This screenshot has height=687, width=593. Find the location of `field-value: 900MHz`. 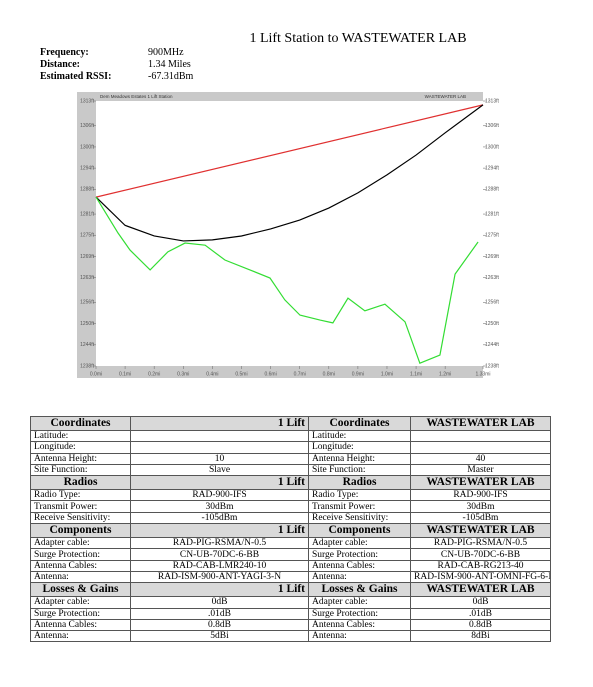

field-value: 900MHz is located at coordinates (166, 52).